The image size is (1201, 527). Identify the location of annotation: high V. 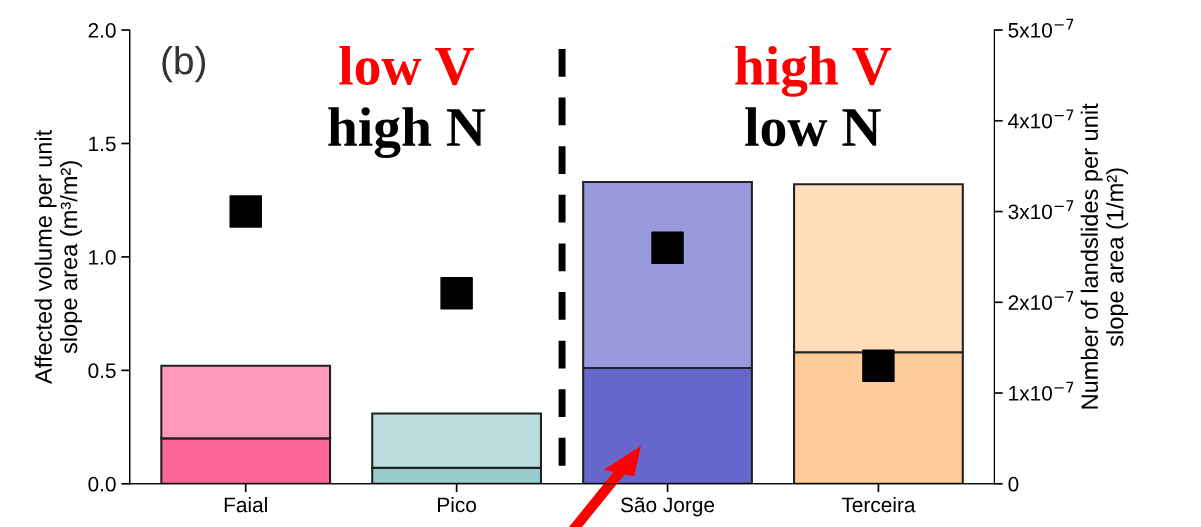
(813, 71).